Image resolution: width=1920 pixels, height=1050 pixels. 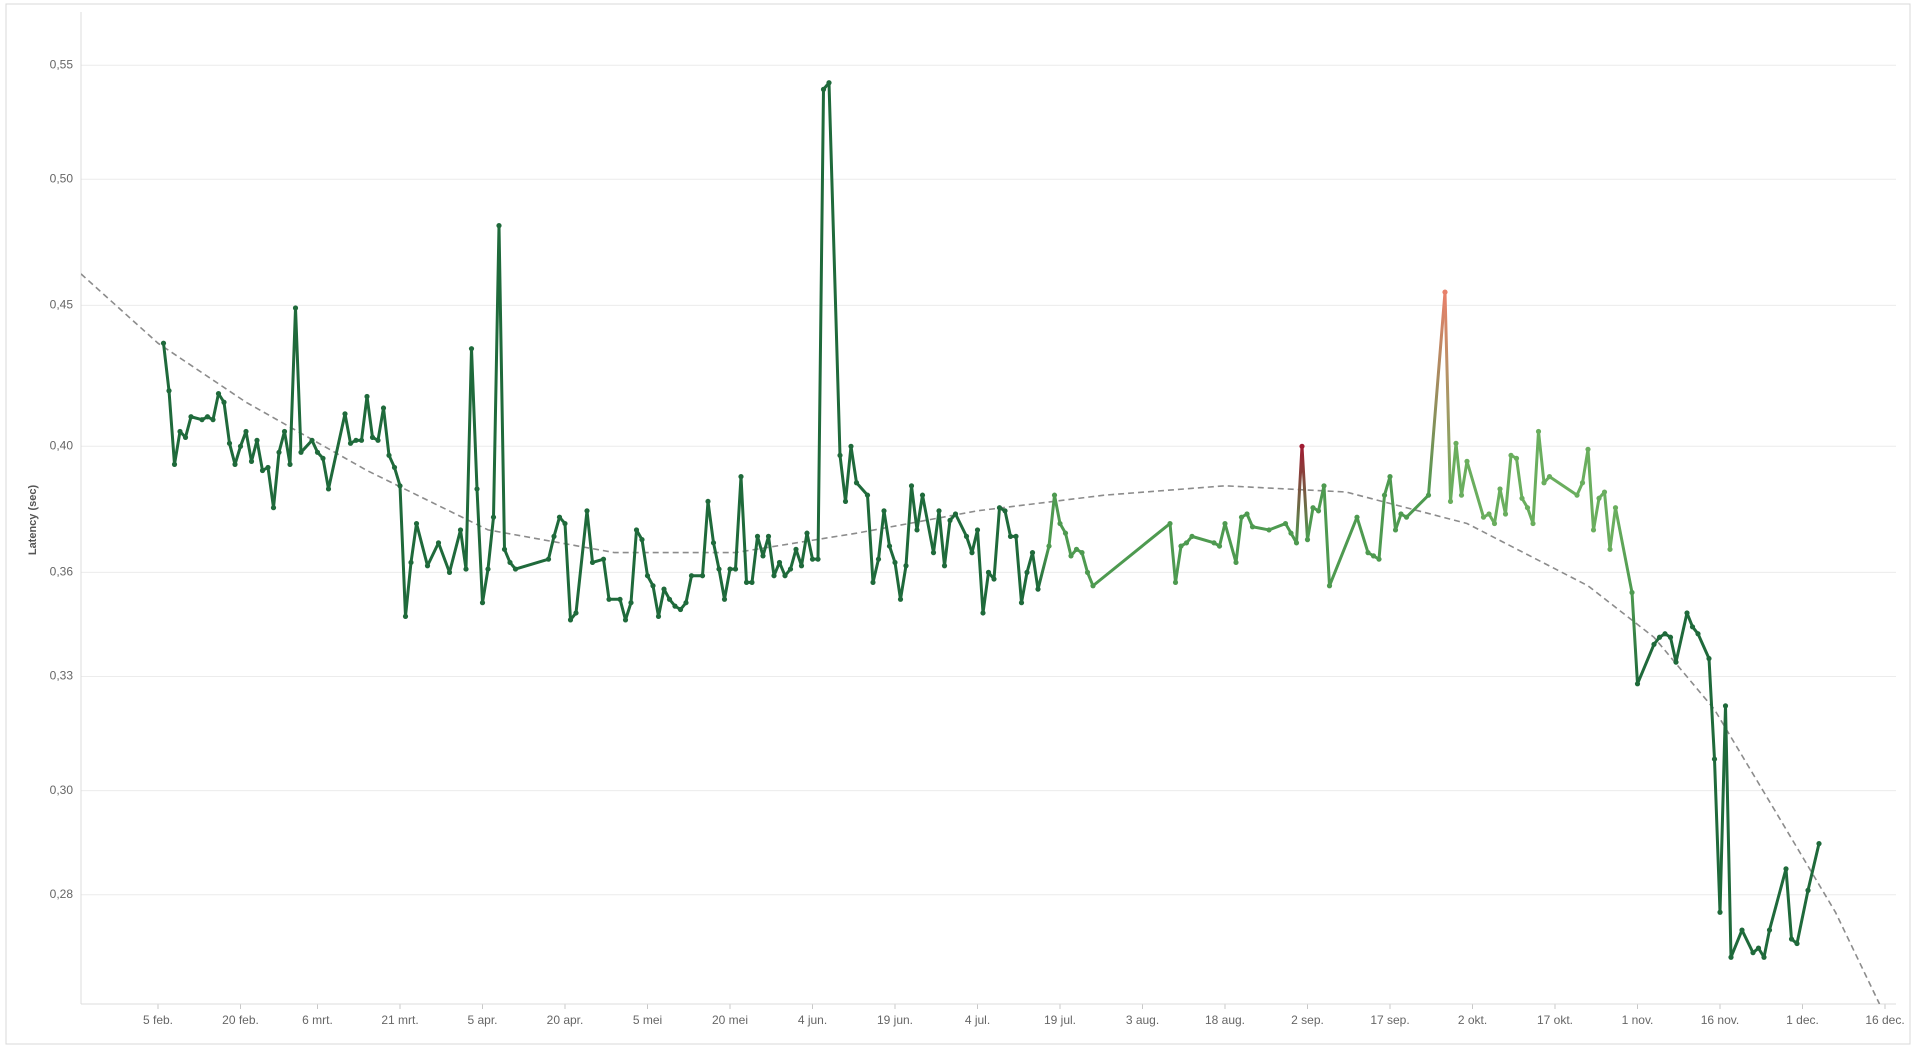 What do you see at coordinates (1720, 1020) in the screenshot?
I see `x-tick-label: 16 nov.` at bounding box center [1720, 1020].